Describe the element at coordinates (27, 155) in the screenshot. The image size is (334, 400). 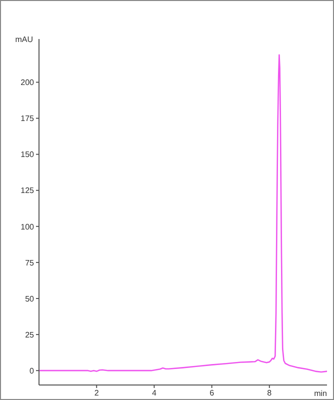
I see `y-tick-label: 150` at that location.